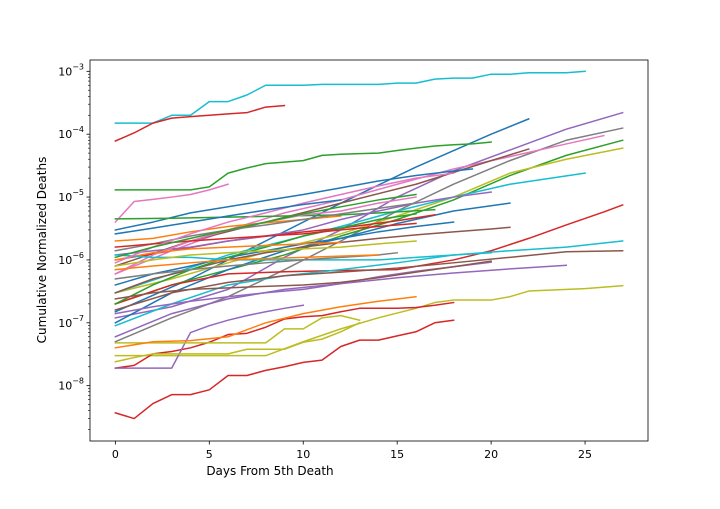  I want to click on y-tick-label: 10⁻³, so click(71, 70).